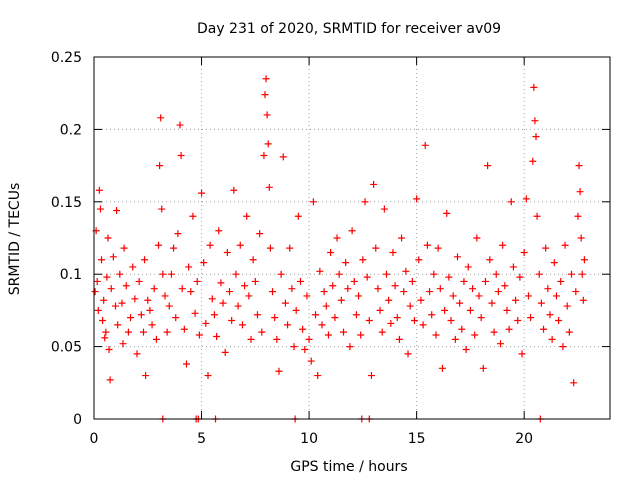 This screenshot has width=640, height=480. Describe the element at coordinates (66, 58) in the screenshot. I see `y-tick-label: 0.25` at that location.